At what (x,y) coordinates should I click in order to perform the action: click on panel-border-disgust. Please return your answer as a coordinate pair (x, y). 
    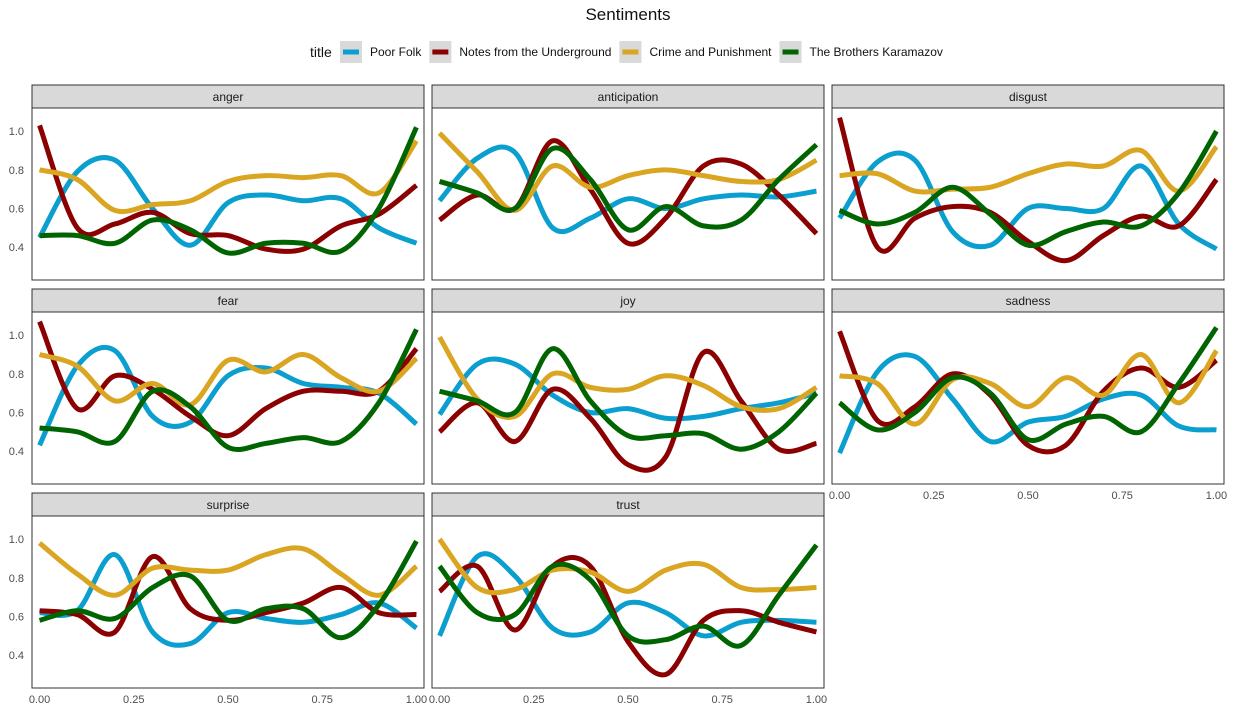
    Looking at the image, I should click on (1028, 194).